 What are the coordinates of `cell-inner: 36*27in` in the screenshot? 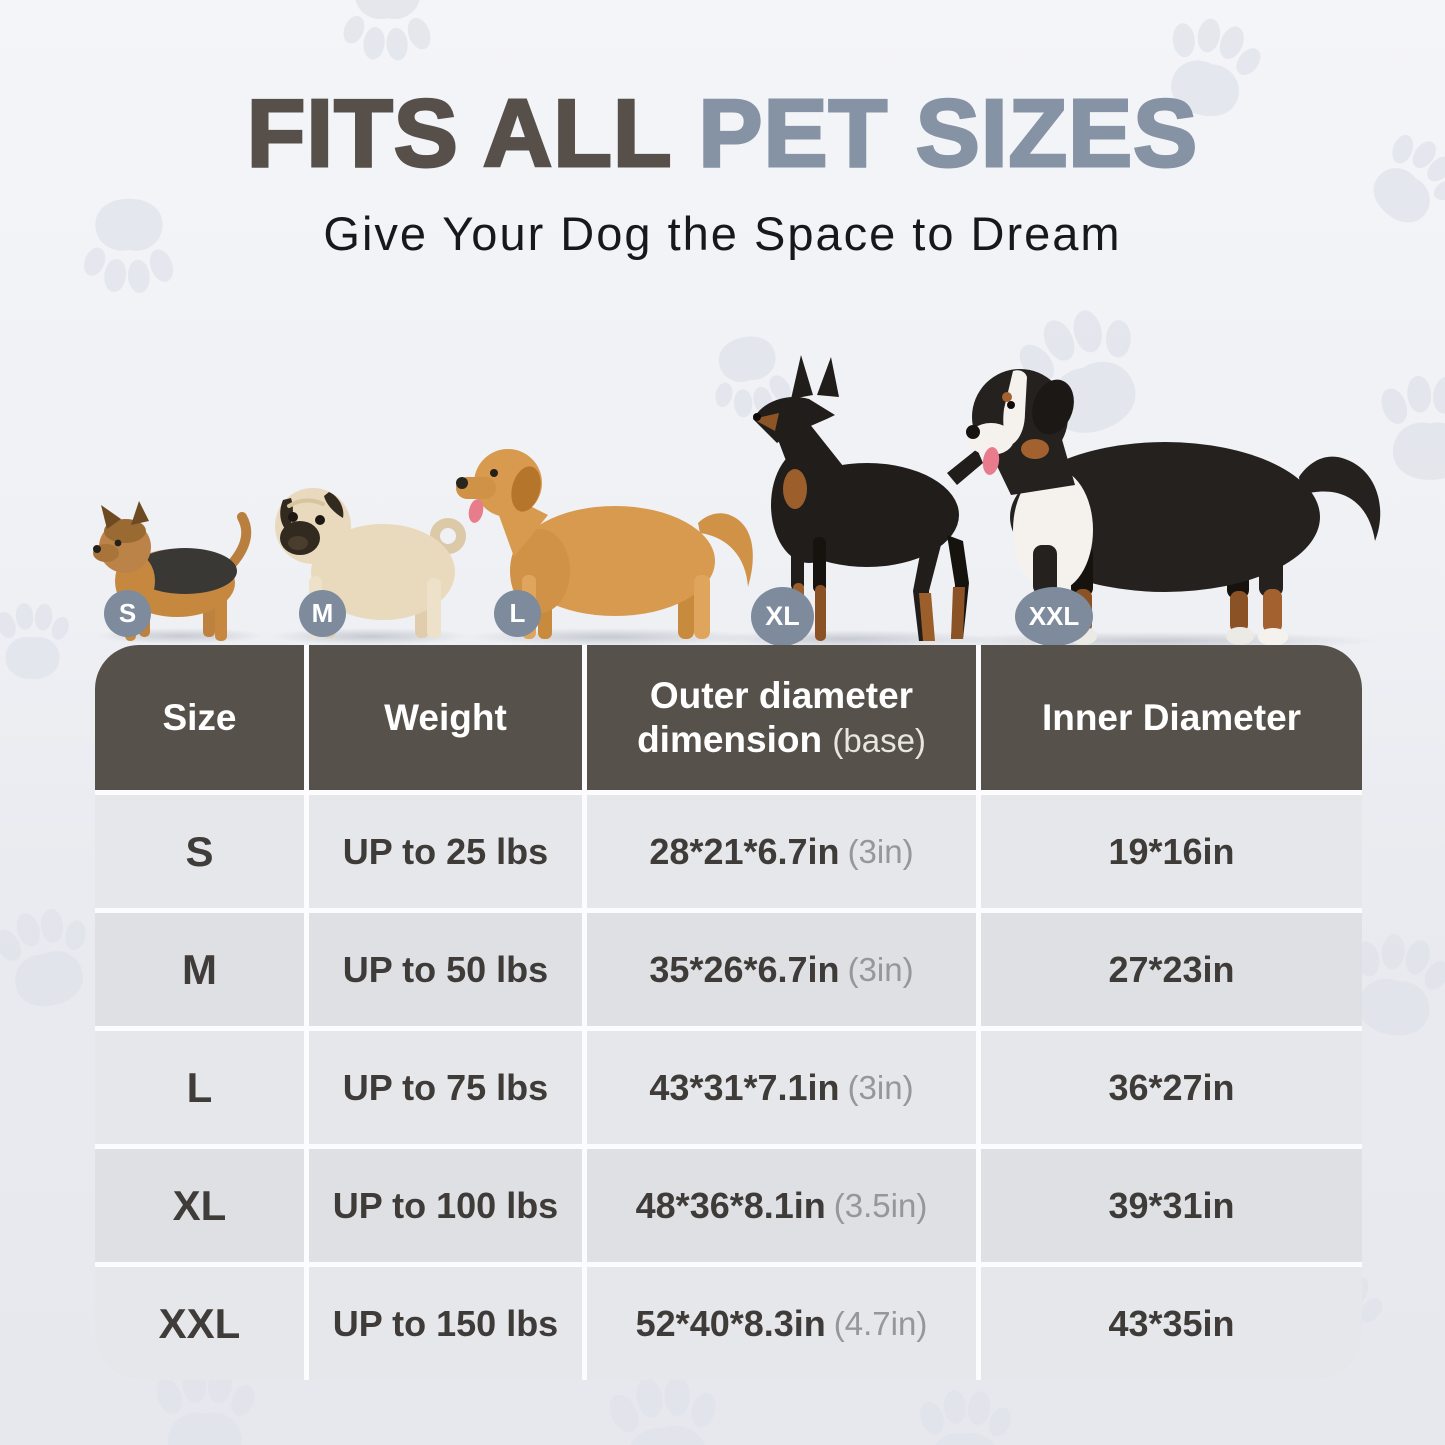 It's located at (1171, 1087).